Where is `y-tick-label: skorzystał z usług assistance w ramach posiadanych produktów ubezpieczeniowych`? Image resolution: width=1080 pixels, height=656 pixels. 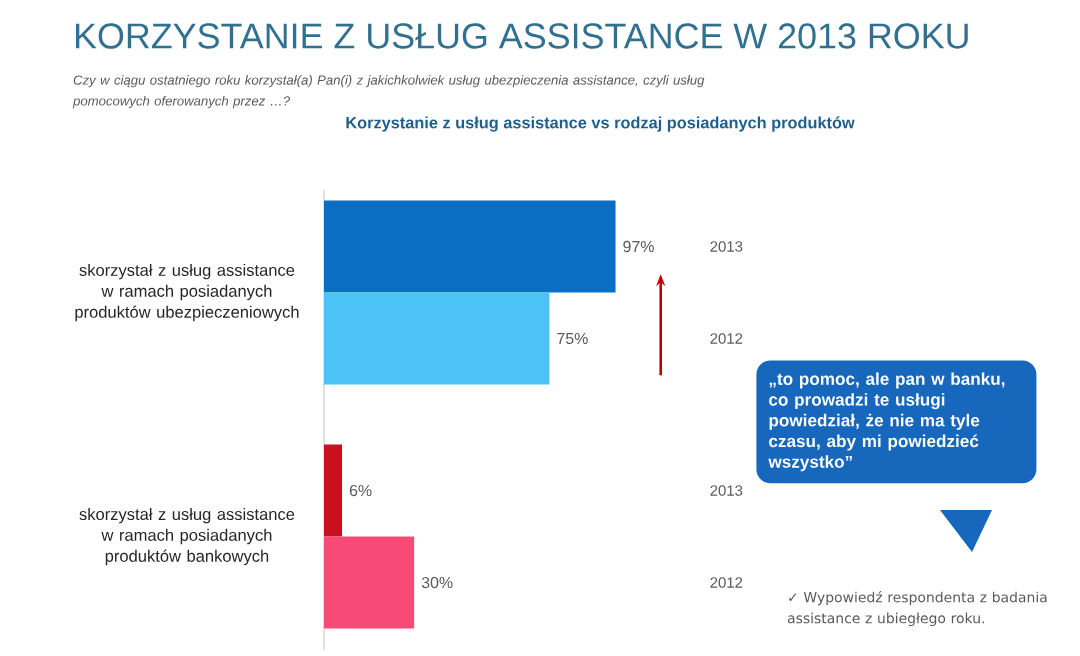 y-tick-label: skorzystał z usług assistance w ramach posiadanych produktów ubezpieczeniowych is located at coordinates (187, 292).